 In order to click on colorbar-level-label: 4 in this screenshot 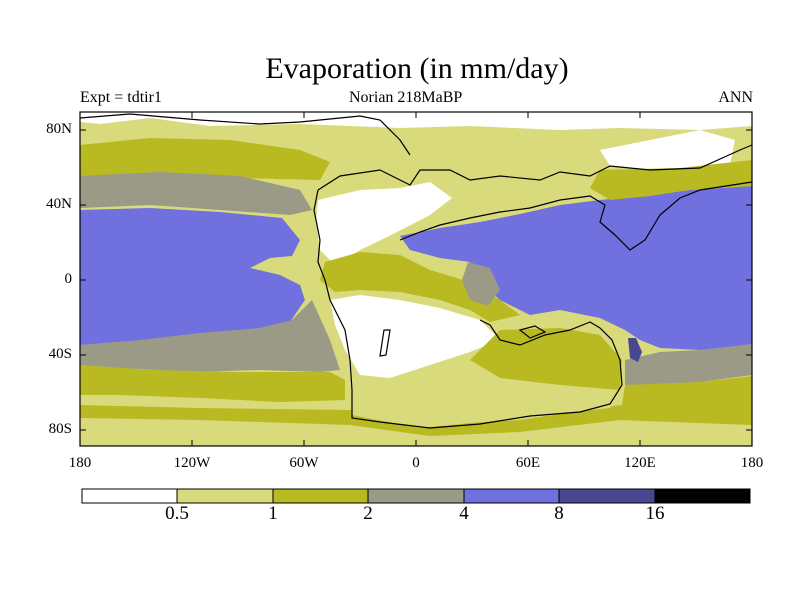, I will do `click(464, 513)`.